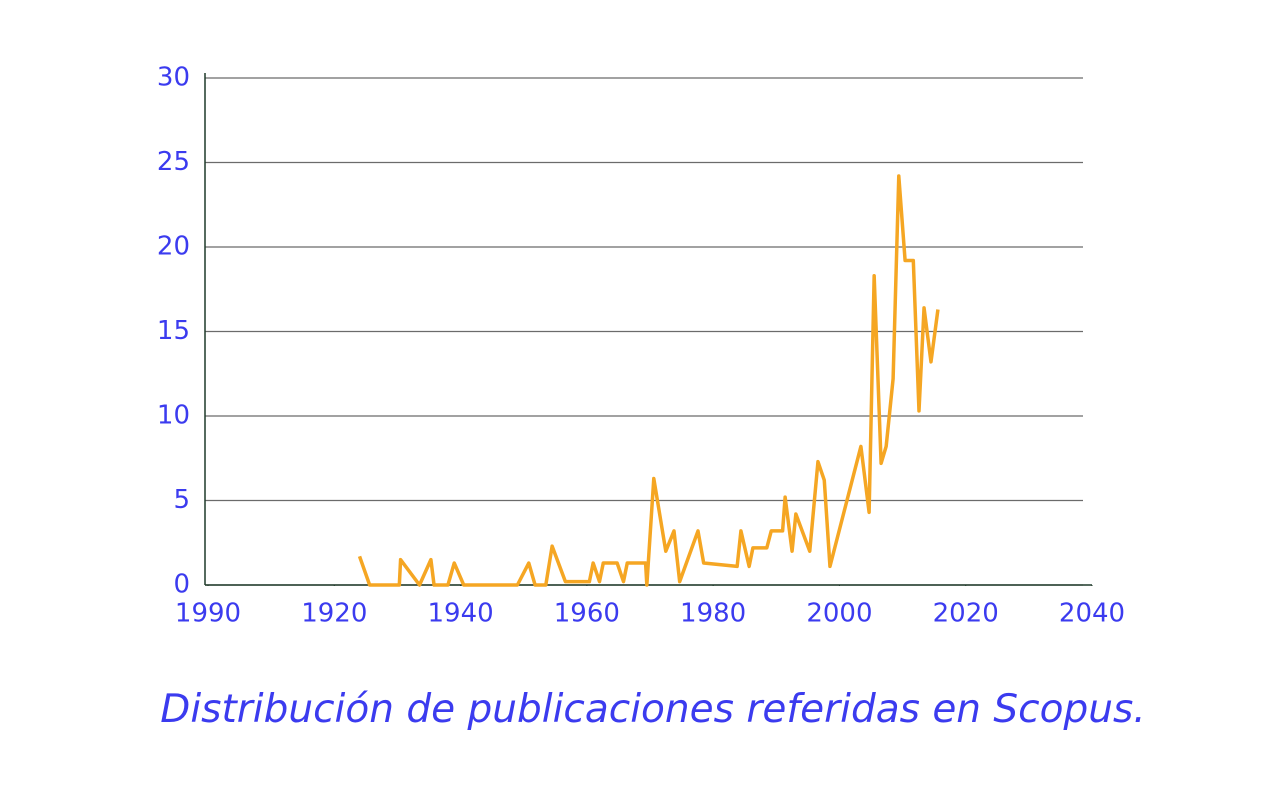 The height and width of the screenshot is (801, 1280). Describe the element at coordinates (208, 614) in the screenshot. I see `x-tick-label: 1990` at that location.